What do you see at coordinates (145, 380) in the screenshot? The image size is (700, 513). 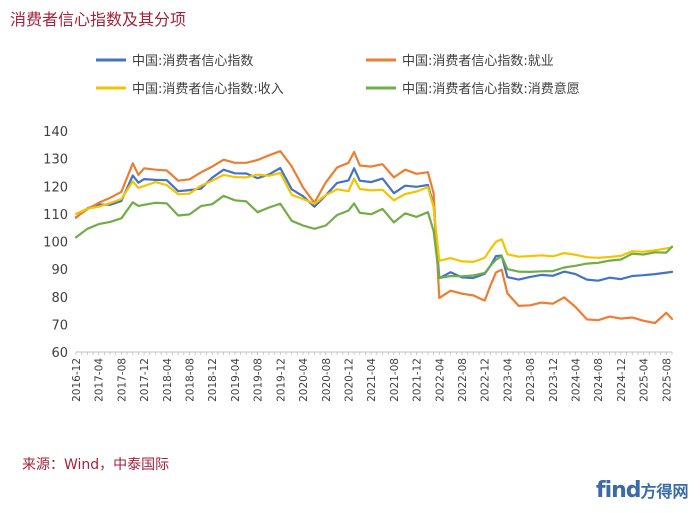 I see `x-tick-label: 2017-12` at bounding box center [145, 380].